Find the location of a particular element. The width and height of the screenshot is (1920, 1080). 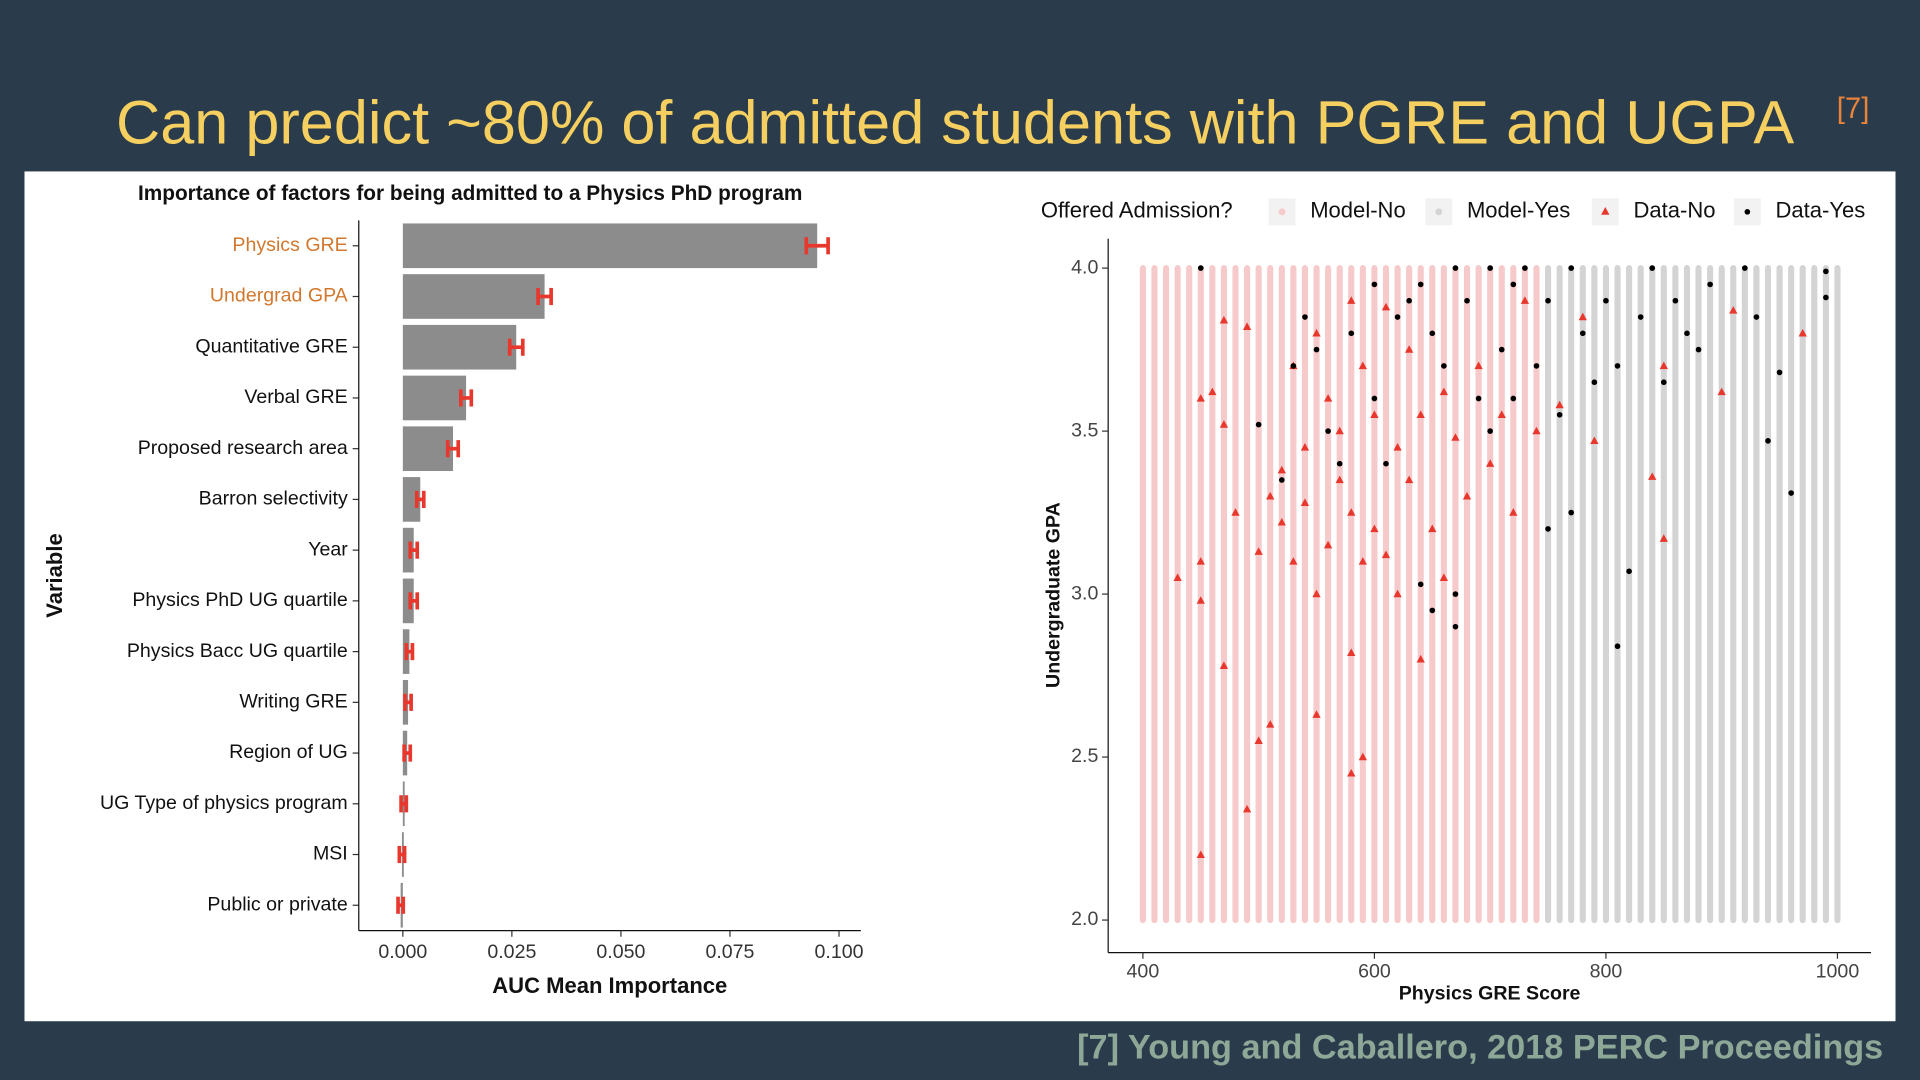

x-tick-label: 0.000 is located at coordinates (402, 952).